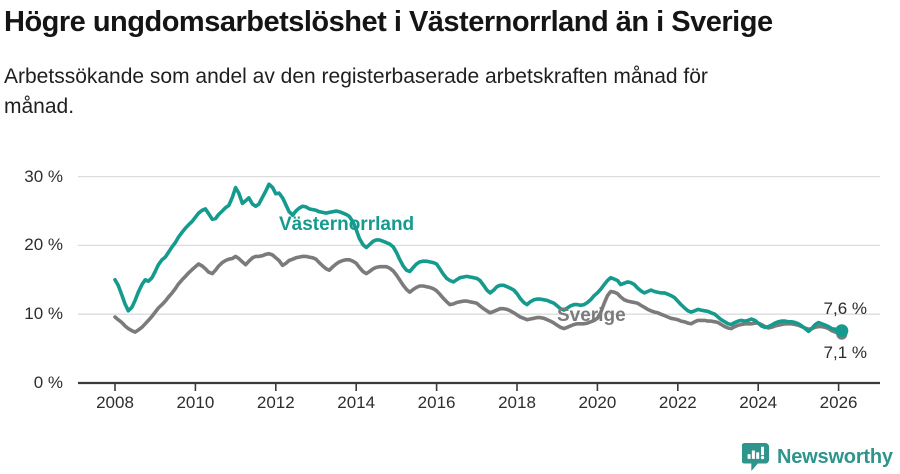 The image size is (900, 474). Describe the element at coordinates (758, 402) in the screenshot. I see `x-axis-label: 2024` at that location.